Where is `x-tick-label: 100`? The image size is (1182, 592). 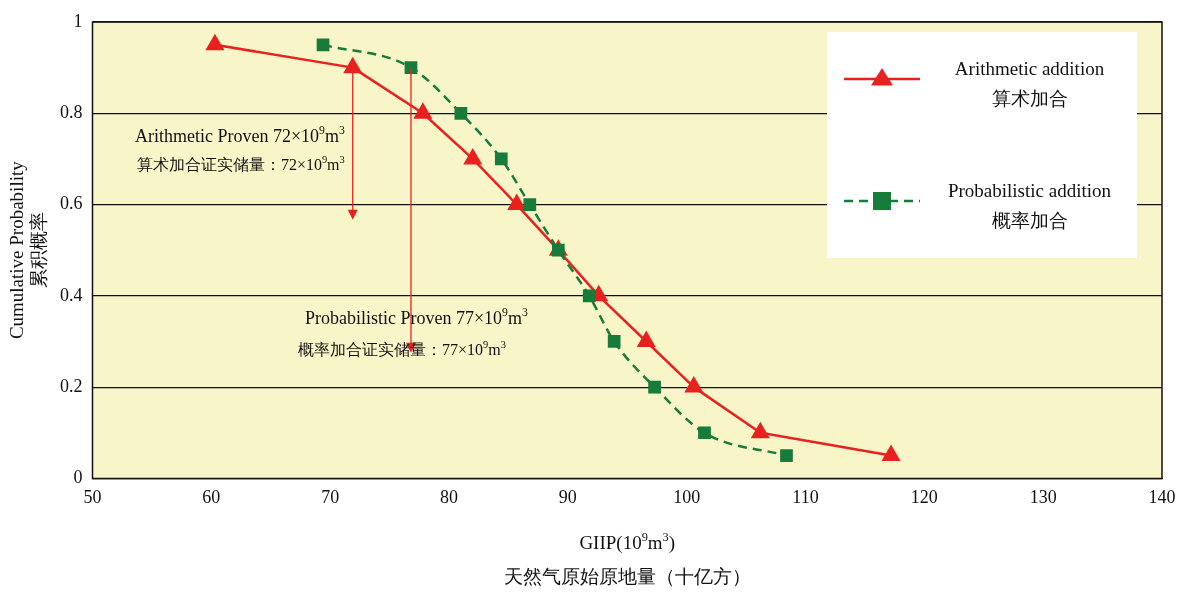 x-tick-label: 100 is located at coordinates (687, 496).